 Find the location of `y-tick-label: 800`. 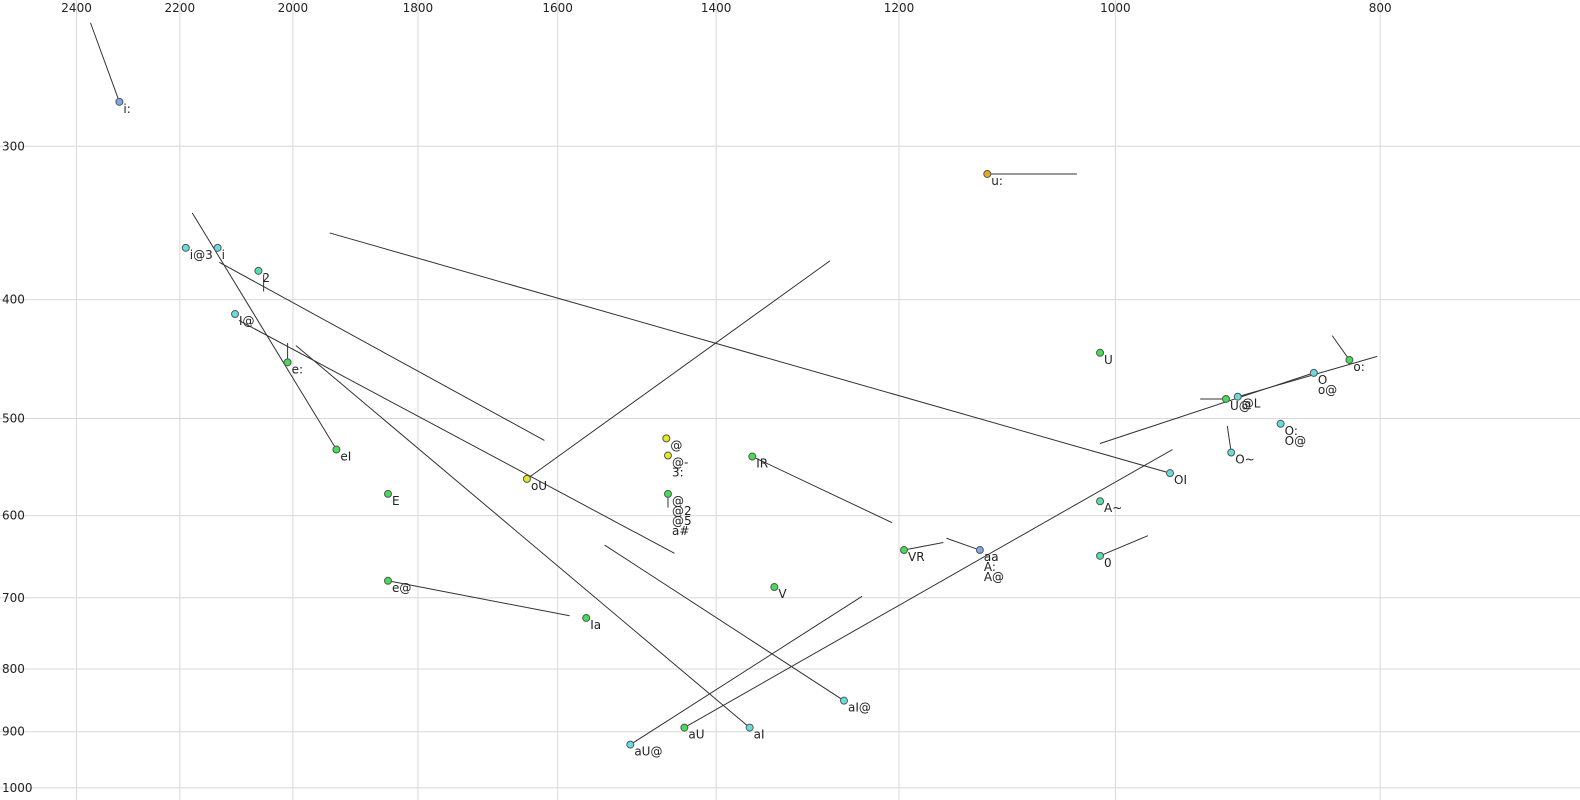

y-tick-label: 800 is located at coordinates (13, 669).